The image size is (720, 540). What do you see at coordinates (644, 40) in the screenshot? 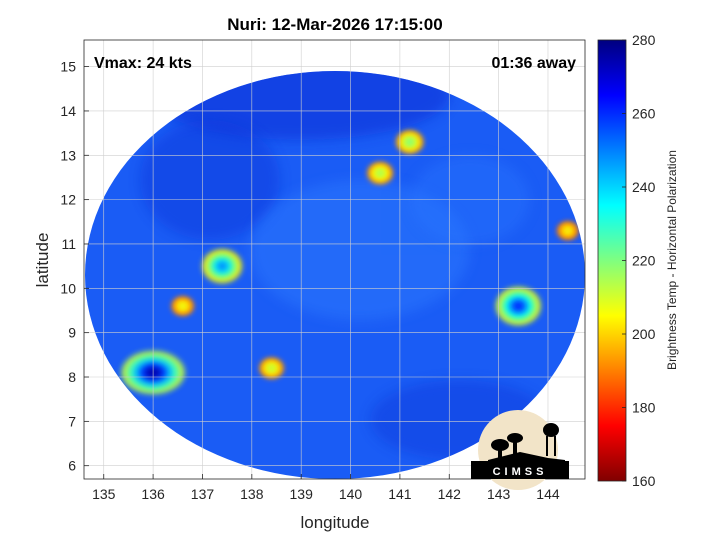
I see `colorbar-tick-label: 280` at bounding box center [644, 40].